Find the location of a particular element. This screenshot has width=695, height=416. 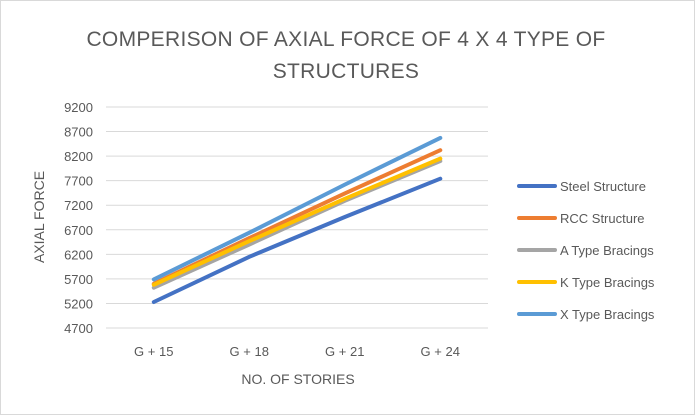

legend-label: Steel Structure is located at coordinates (603, 186).